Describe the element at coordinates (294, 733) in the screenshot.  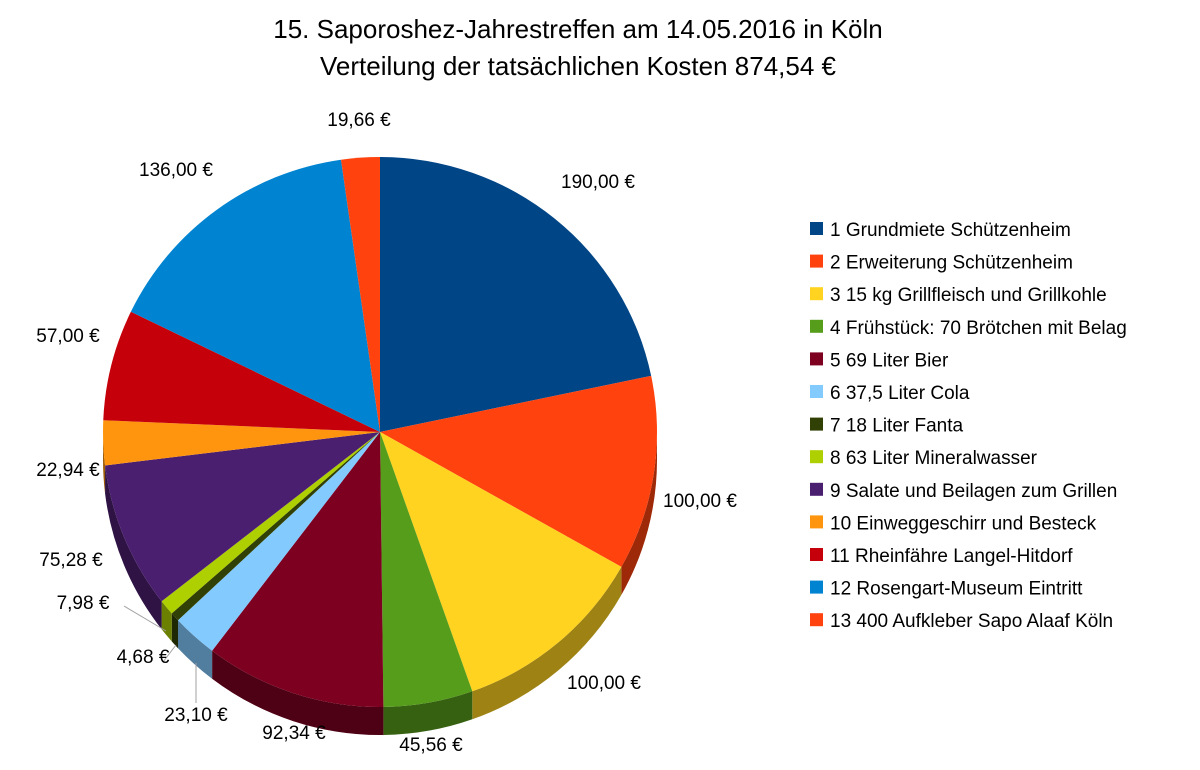
I see `data-label-5: 92,34 €` at that location.